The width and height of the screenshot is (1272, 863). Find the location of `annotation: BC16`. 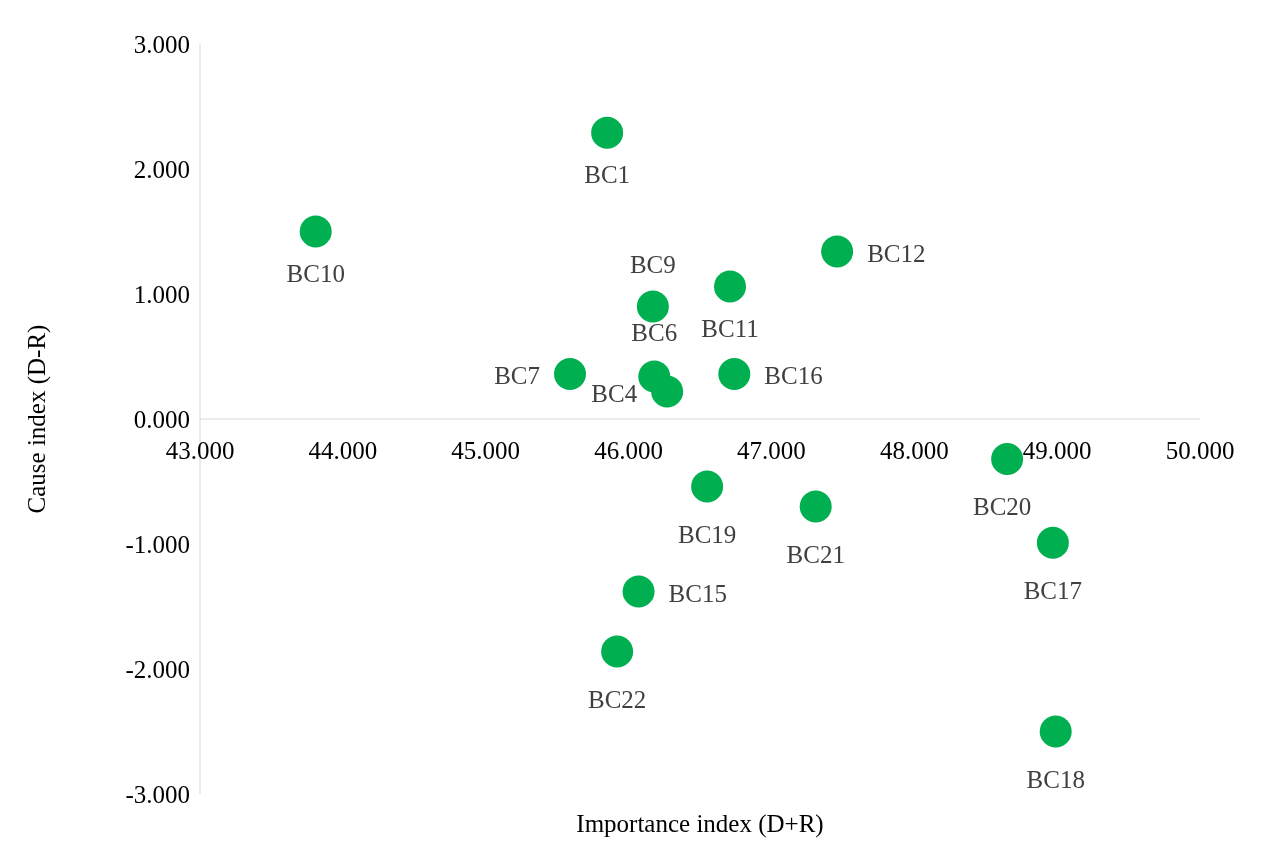

annotation: BC16 is located at coordinates (793, 375).